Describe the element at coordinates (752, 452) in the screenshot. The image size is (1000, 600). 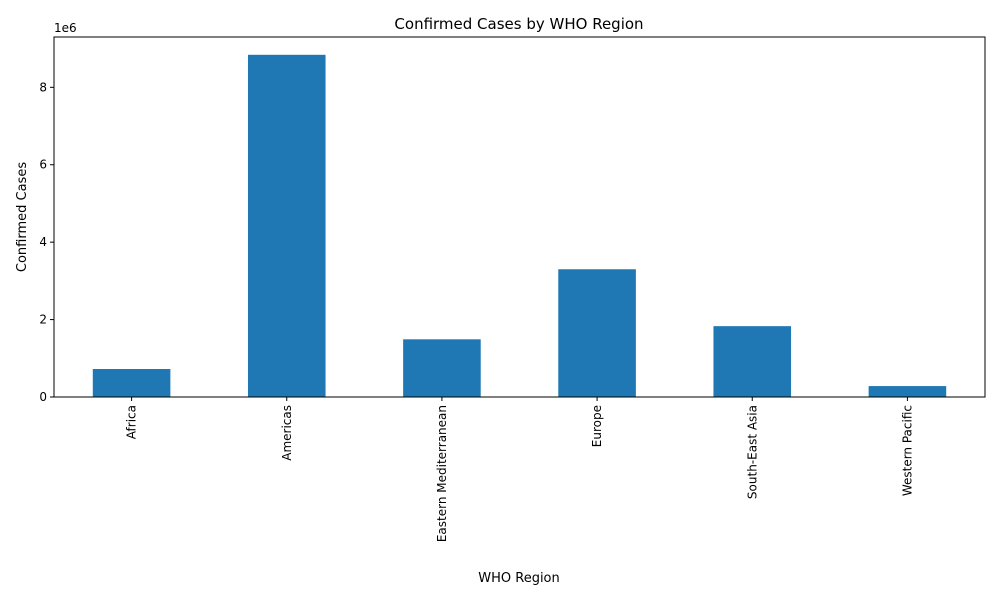
I see `x-tick-label: South-East Asia` at that location.